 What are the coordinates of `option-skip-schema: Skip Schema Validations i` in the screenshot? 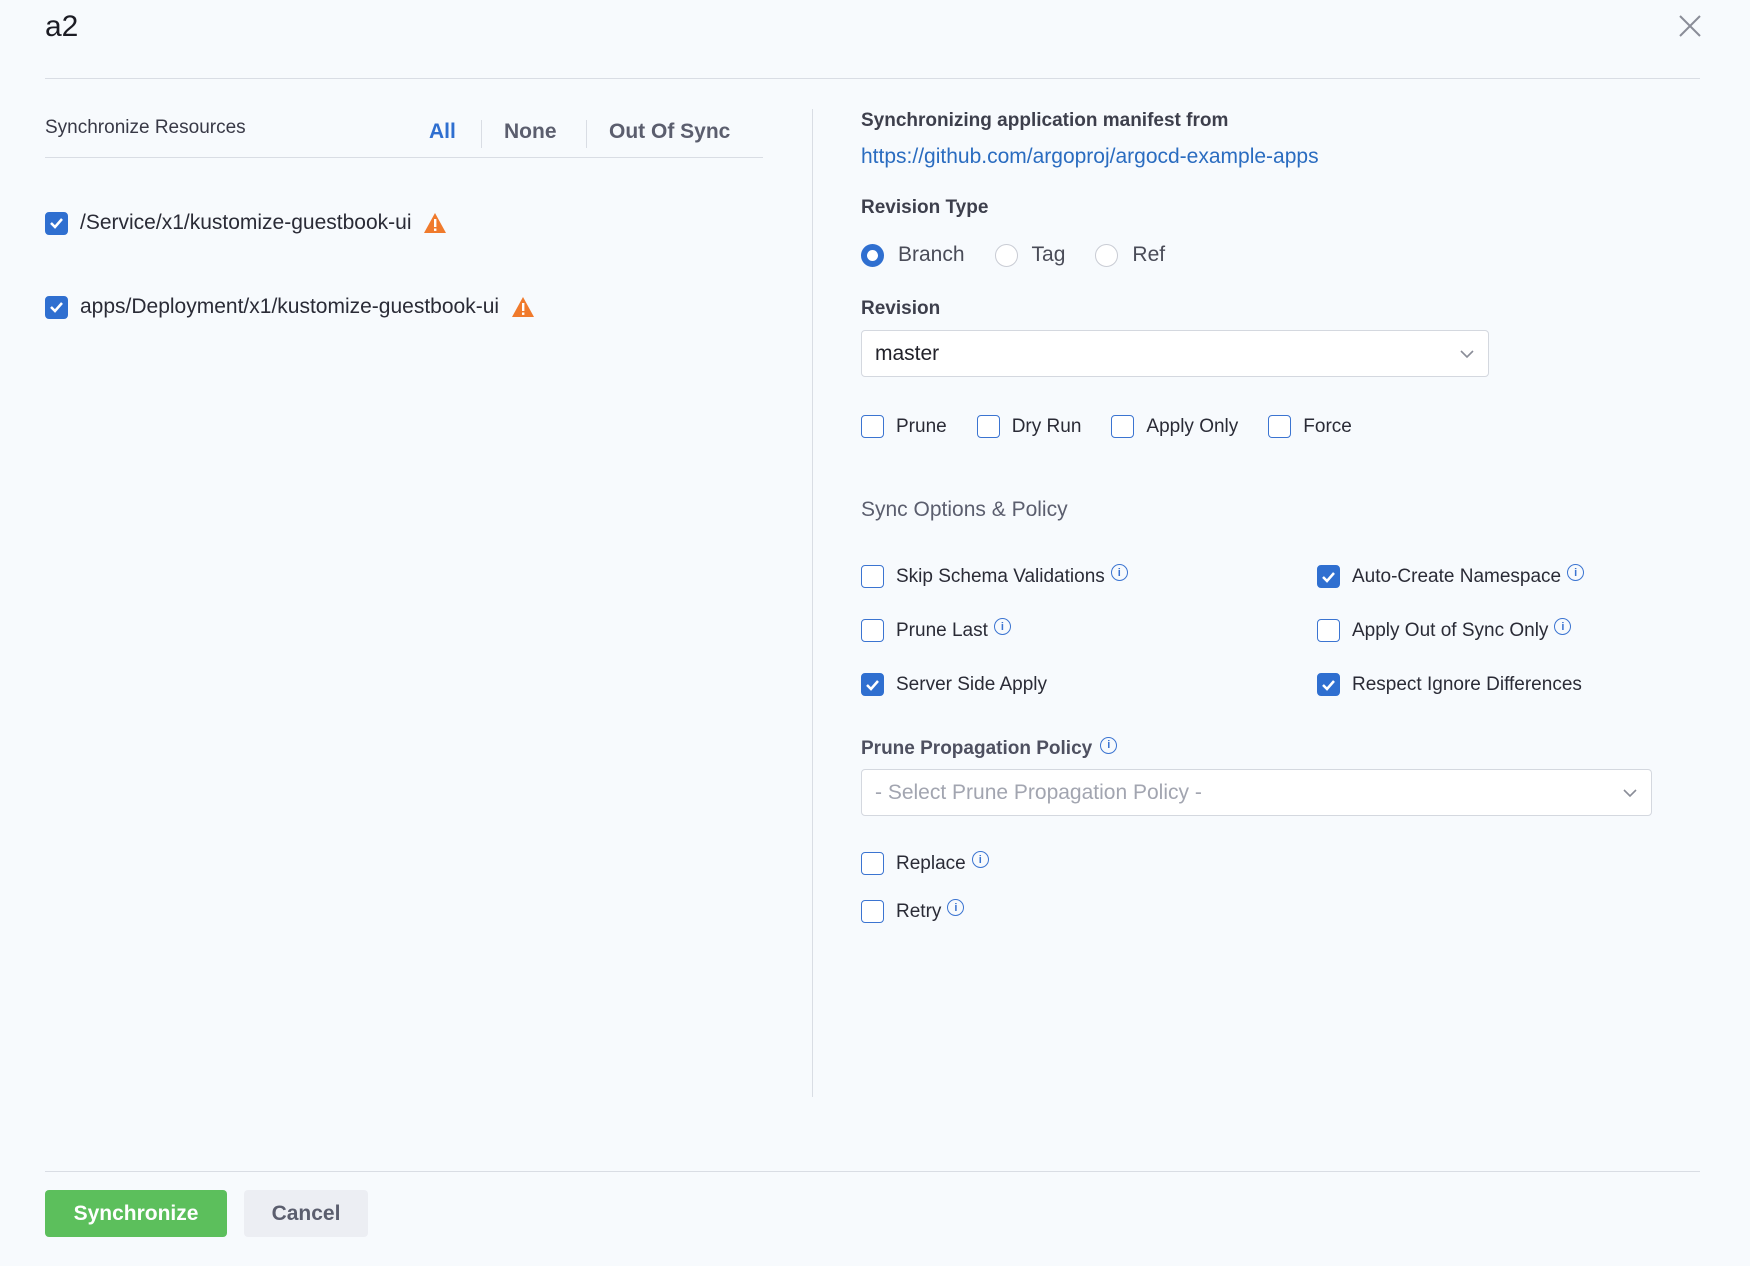 It's located at (994, 576).